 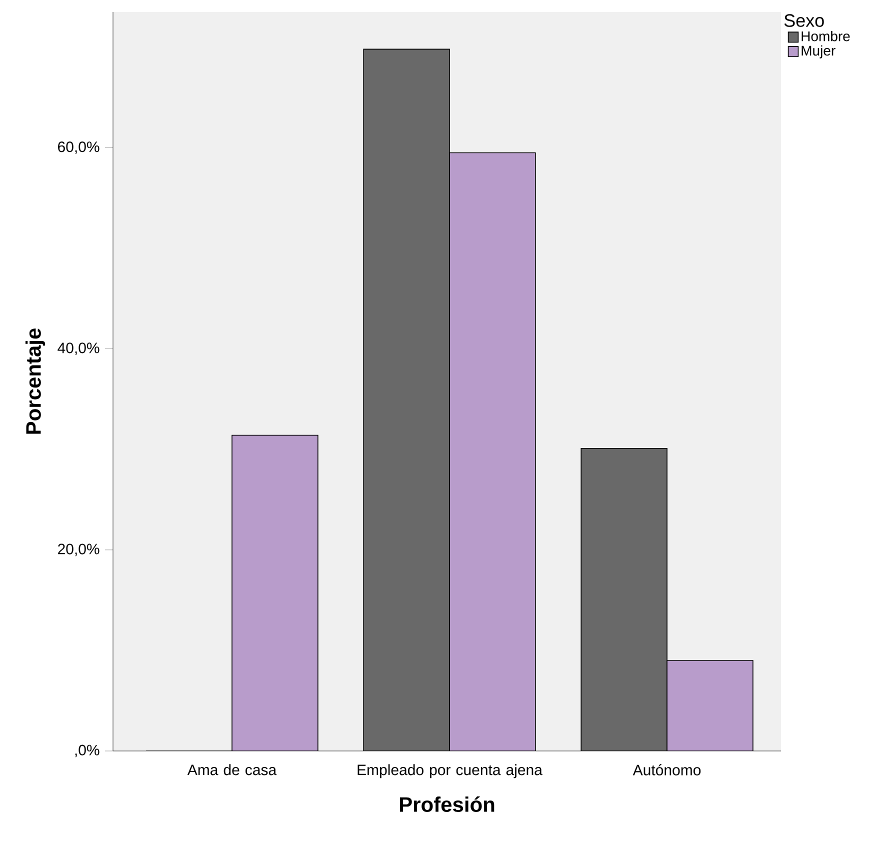 What do you see at coordinates (36, 381) in the screenshot?
I see `y-axis-title: Porcentaje` at bounding box center [36, 381].